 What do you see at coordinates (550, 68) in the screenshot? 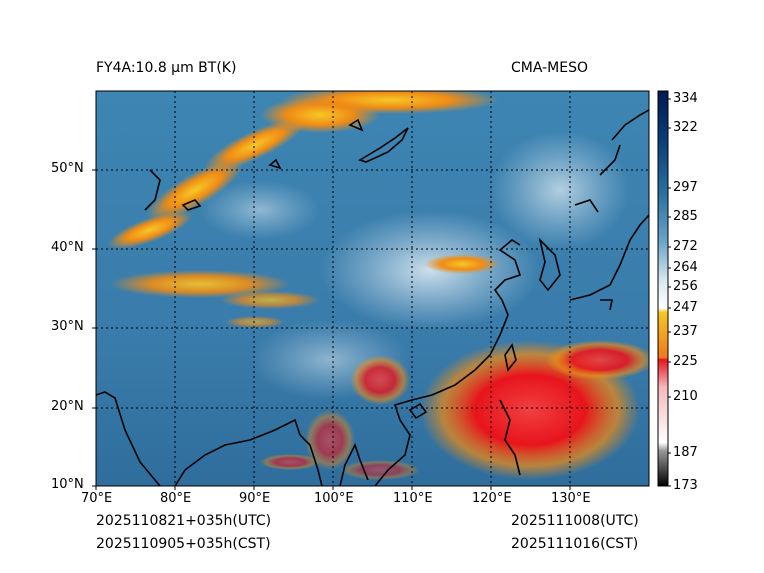
I see `model-name: CMA-MESO` at bounding box center [550, 68].